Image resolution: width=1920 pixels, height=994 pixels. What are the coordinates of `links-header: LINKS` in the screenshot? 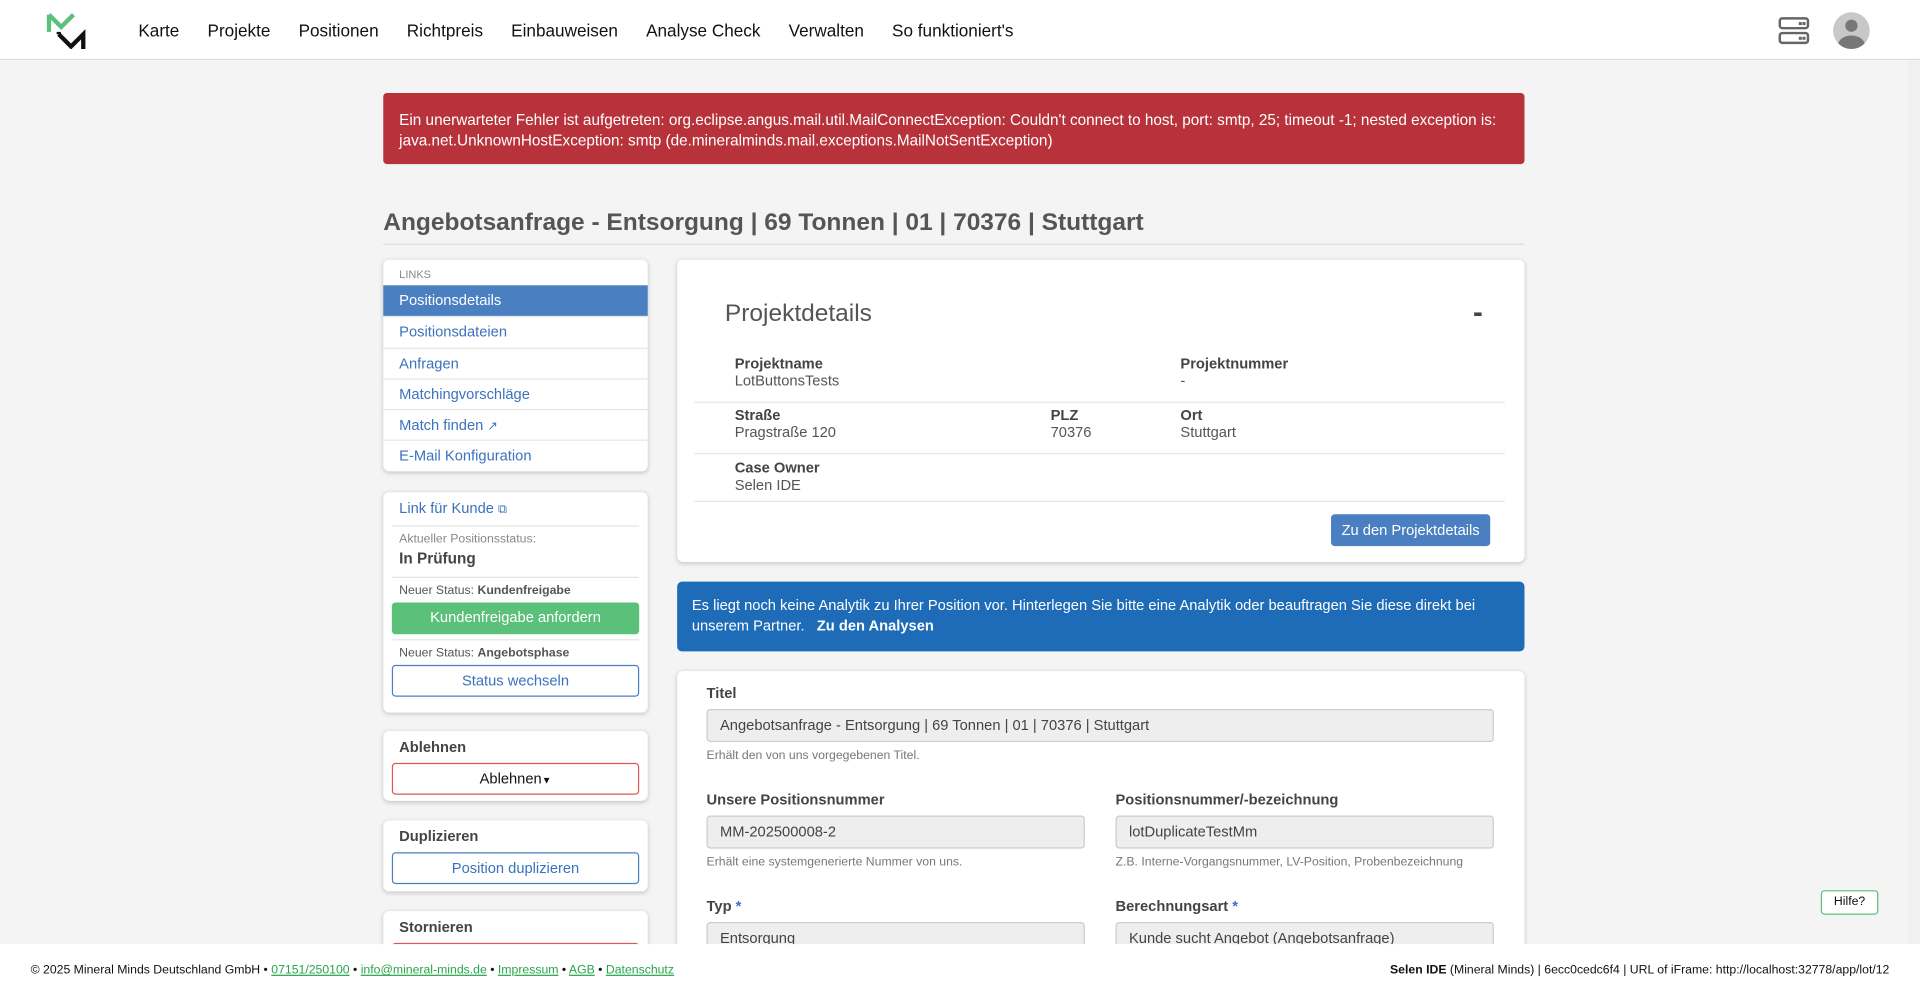 It's located at (415, 274).